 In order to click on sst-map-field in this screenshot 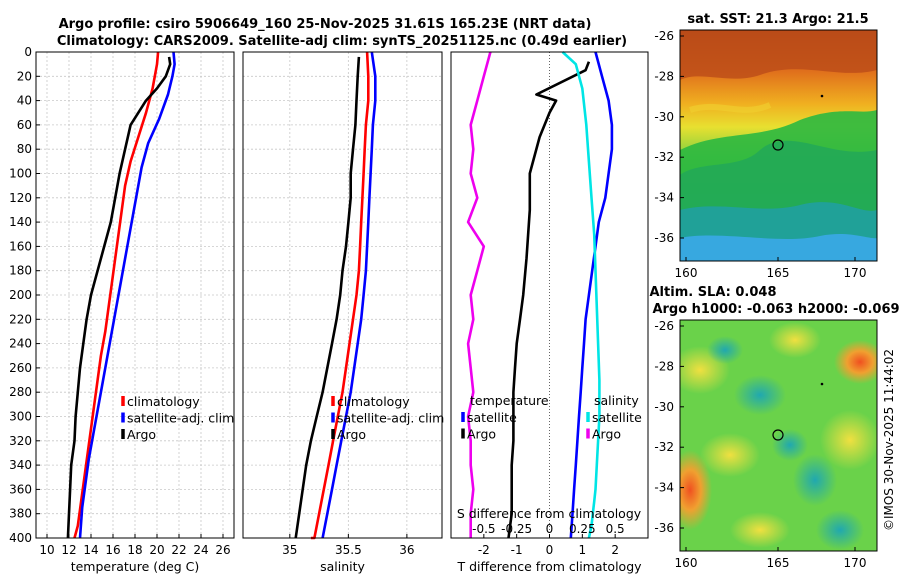, I will do `click(778, 145)`.